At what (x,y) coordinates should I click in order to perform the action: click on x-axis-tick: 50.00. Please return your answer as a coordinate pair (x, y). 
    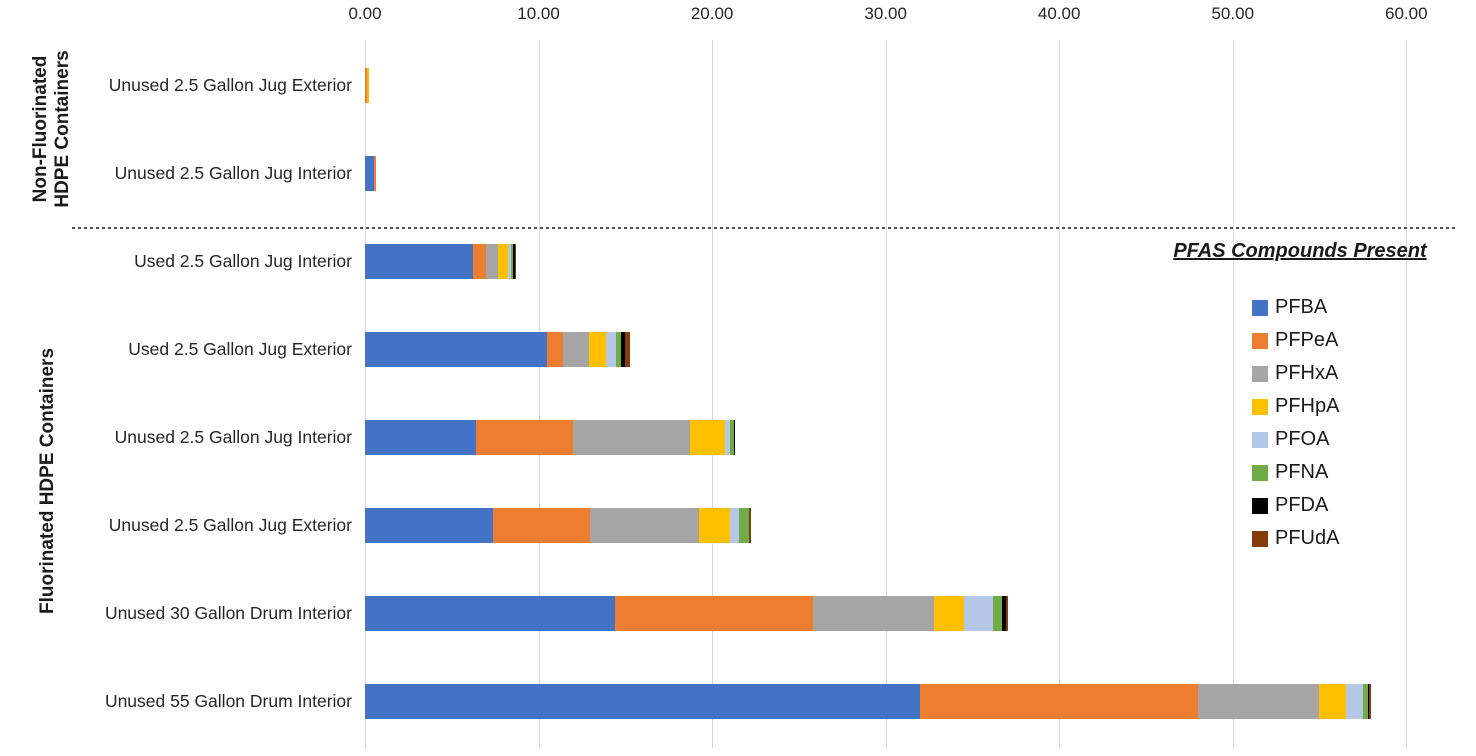
    Looking at the image, I should click on (1233, 13).